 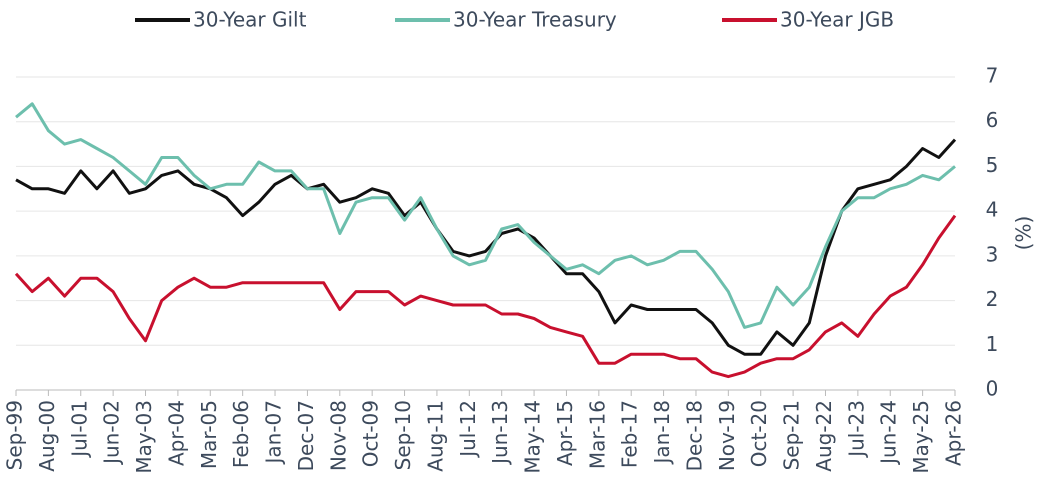 I want to click on x-tick-label: Jul-23, so click(x=856, y=429).